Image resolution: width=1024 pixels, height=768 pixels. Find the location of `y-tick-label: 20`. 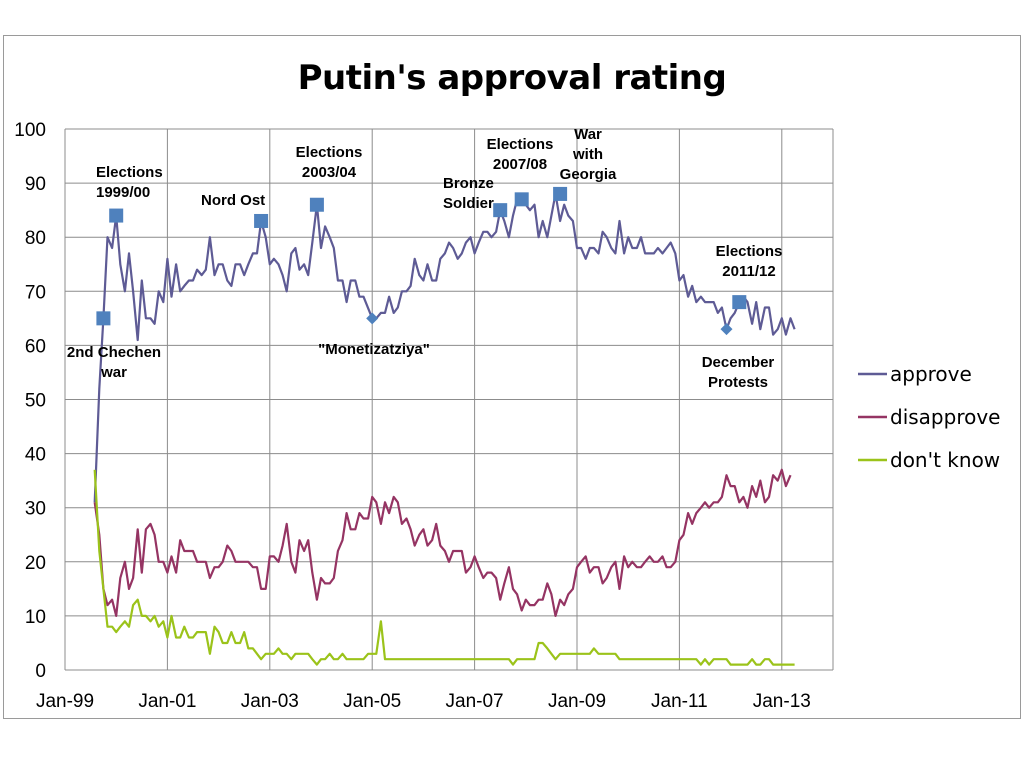

y-tick-label: 20 is located at coordinates (35, 563).